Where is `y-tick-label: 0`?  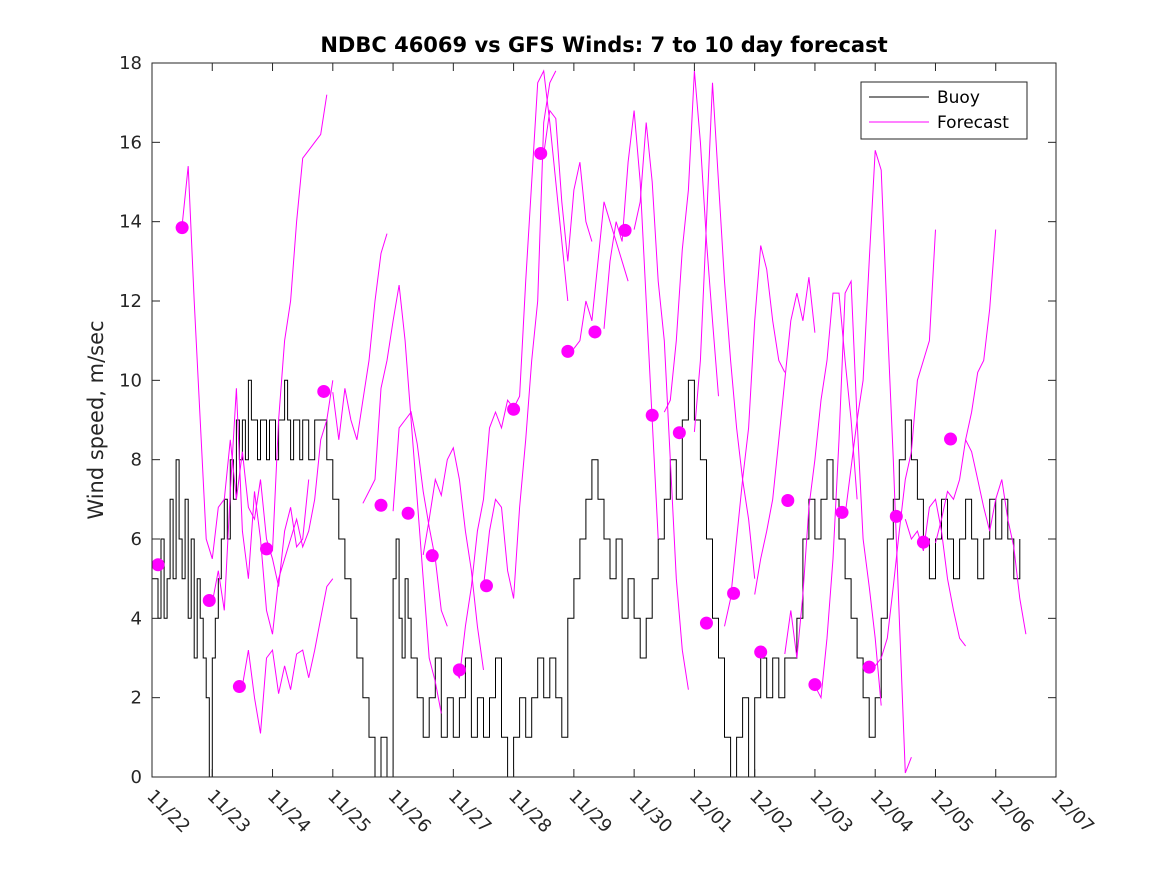
y-tick-label: 0 is located at coordinates (136, 777).